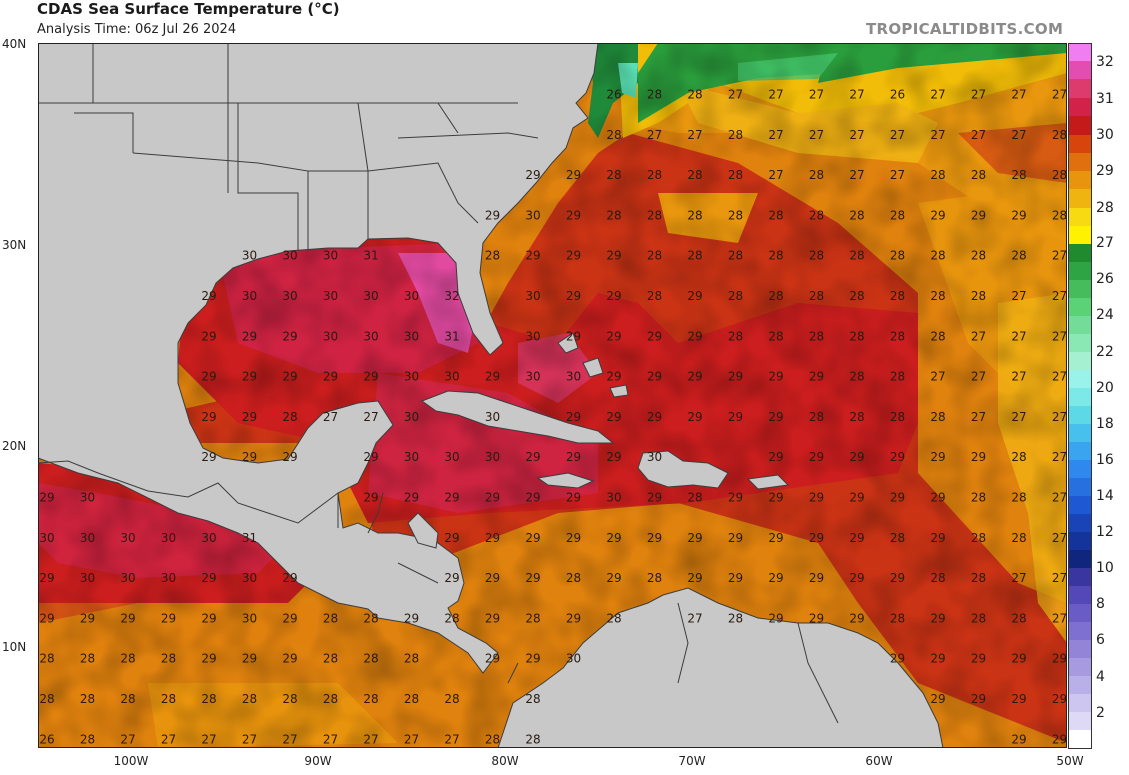 The image size is (1129, 775). Describe the element at coordinates (1105, 99) in the screenshot. I see `colorbar-label-31: 31` at that location.